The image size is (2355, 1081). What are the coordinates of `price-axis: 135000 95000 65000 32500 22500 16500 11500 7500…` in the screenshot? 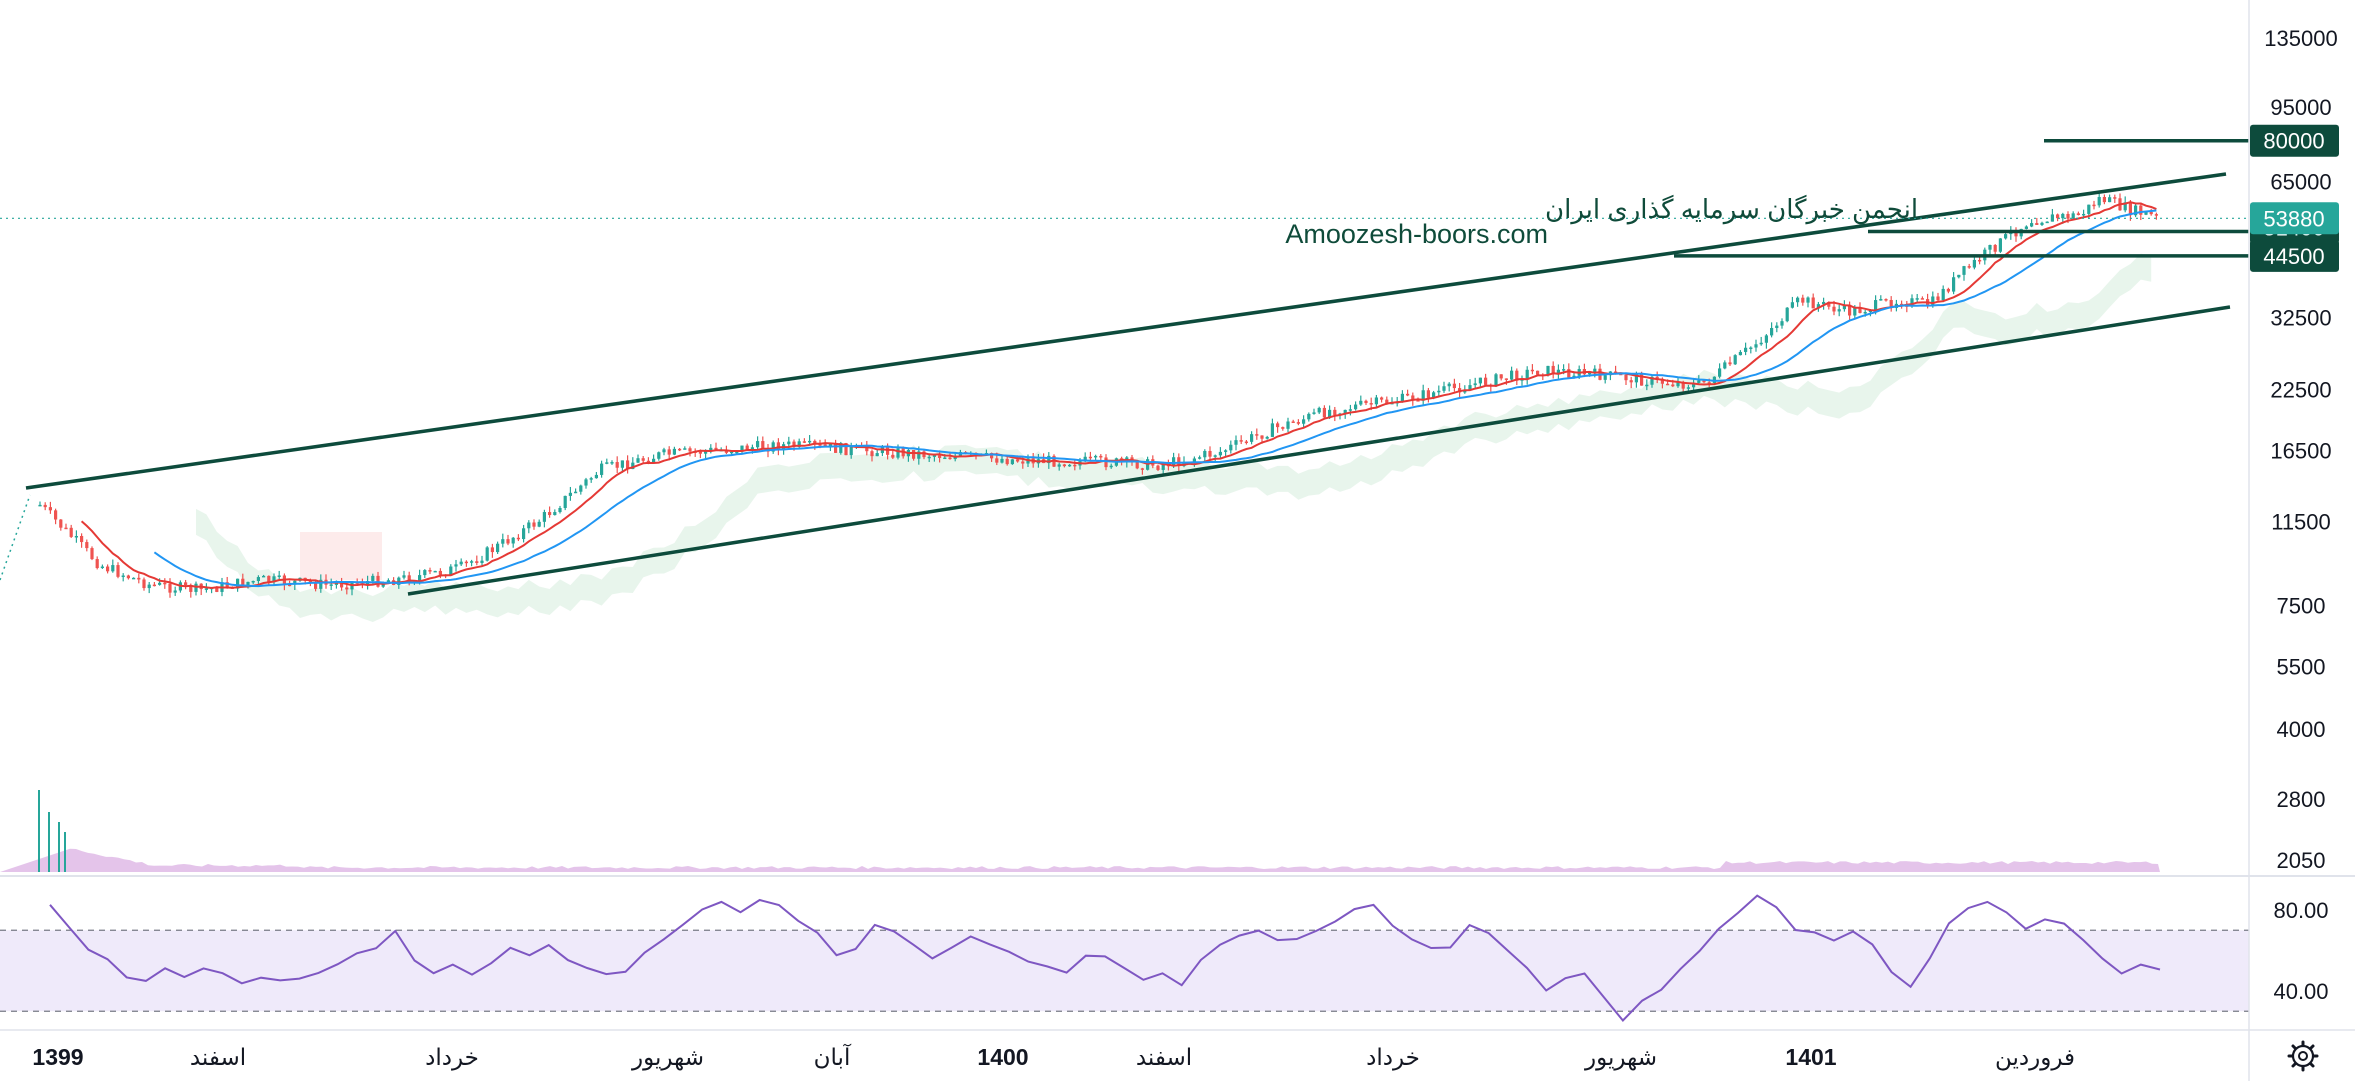 It's located at (2300, 449).